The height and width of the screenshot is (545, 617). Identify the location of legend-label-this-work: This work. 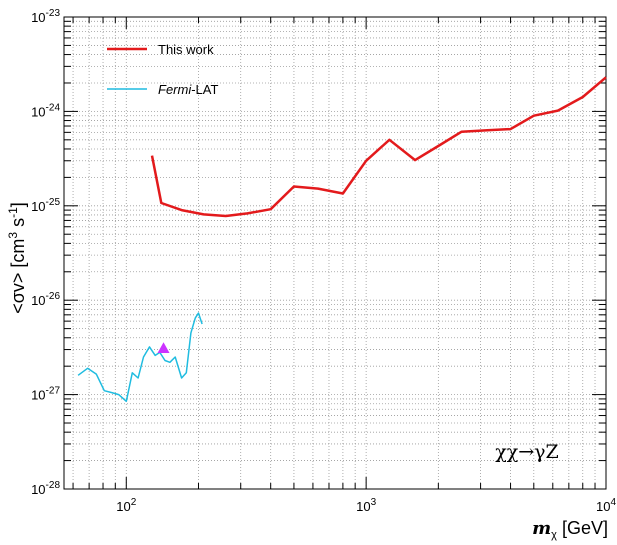
(186, 49).